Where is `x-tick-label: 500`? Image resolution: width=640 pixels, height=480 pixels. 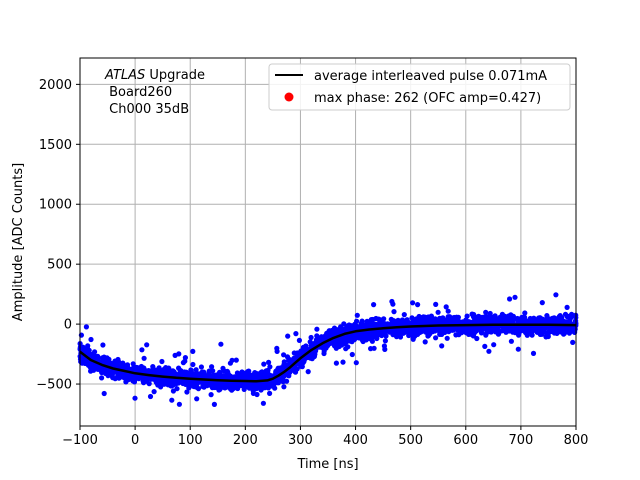 x-tick-label: 500 is located at coordinates (410, 440).